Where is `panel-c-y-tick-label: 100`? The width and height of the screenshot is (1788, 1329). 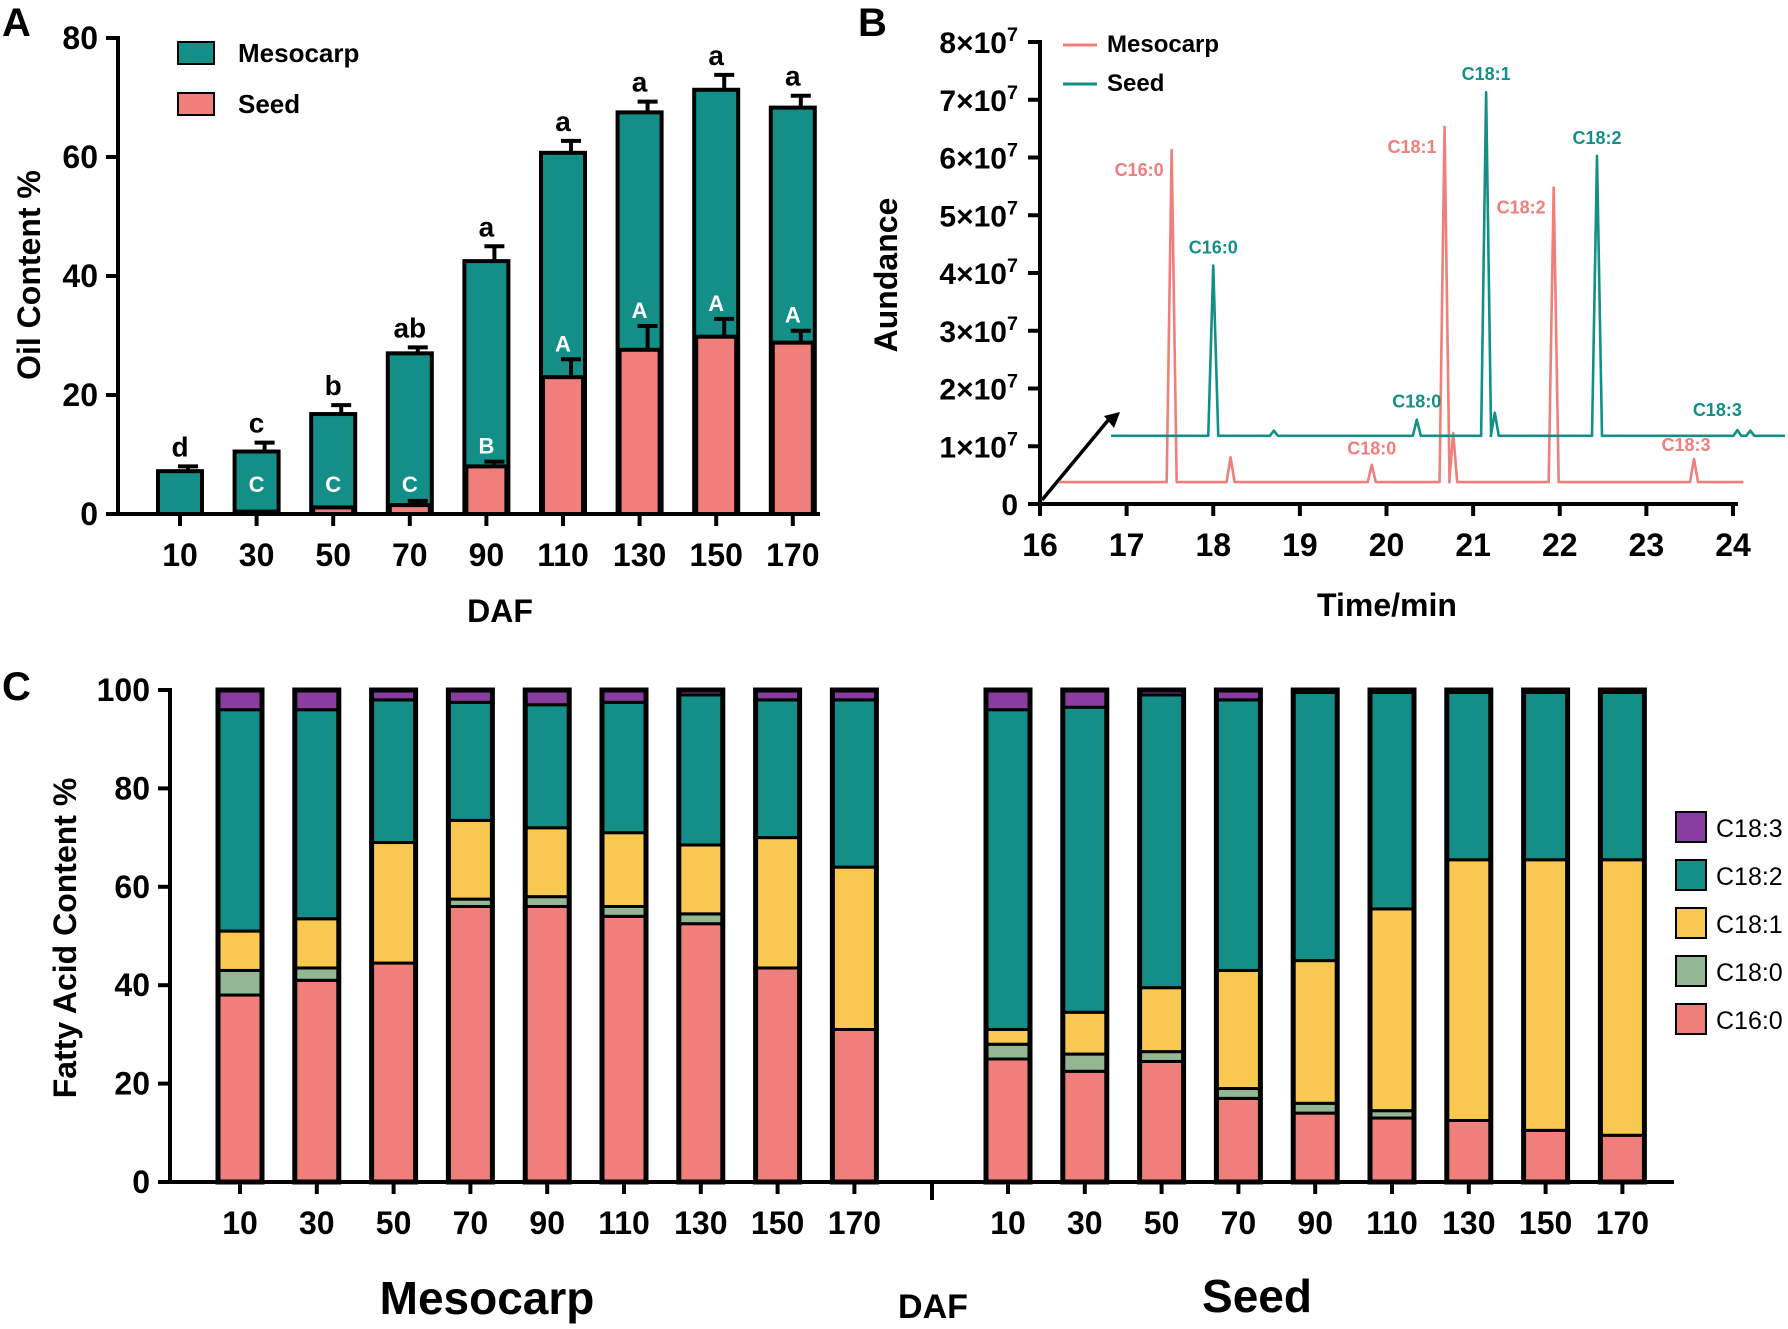
panel-c-y-tick-label: 100 is located at coordinates (123, 690).